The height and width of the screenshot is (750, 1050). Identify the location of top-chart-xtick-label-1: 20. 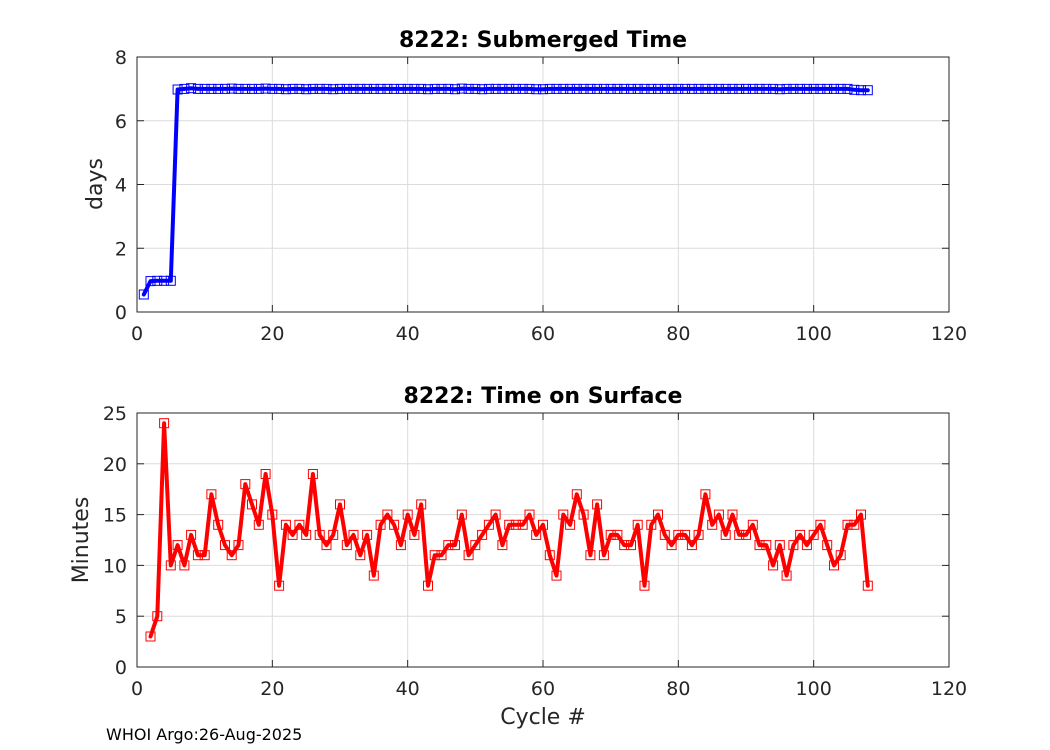
(272, 334).